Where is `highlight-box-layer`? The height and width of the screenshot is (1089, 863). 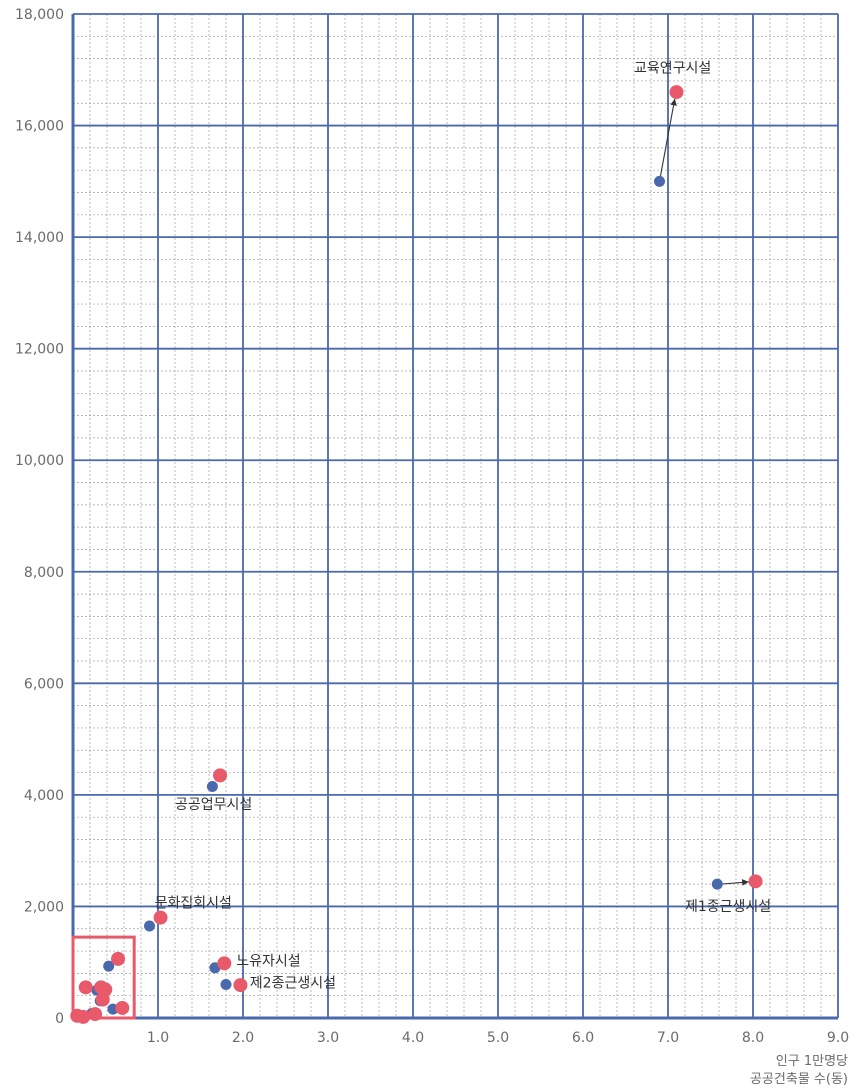 highlight-box-layer is located at coordinates (103, 977).